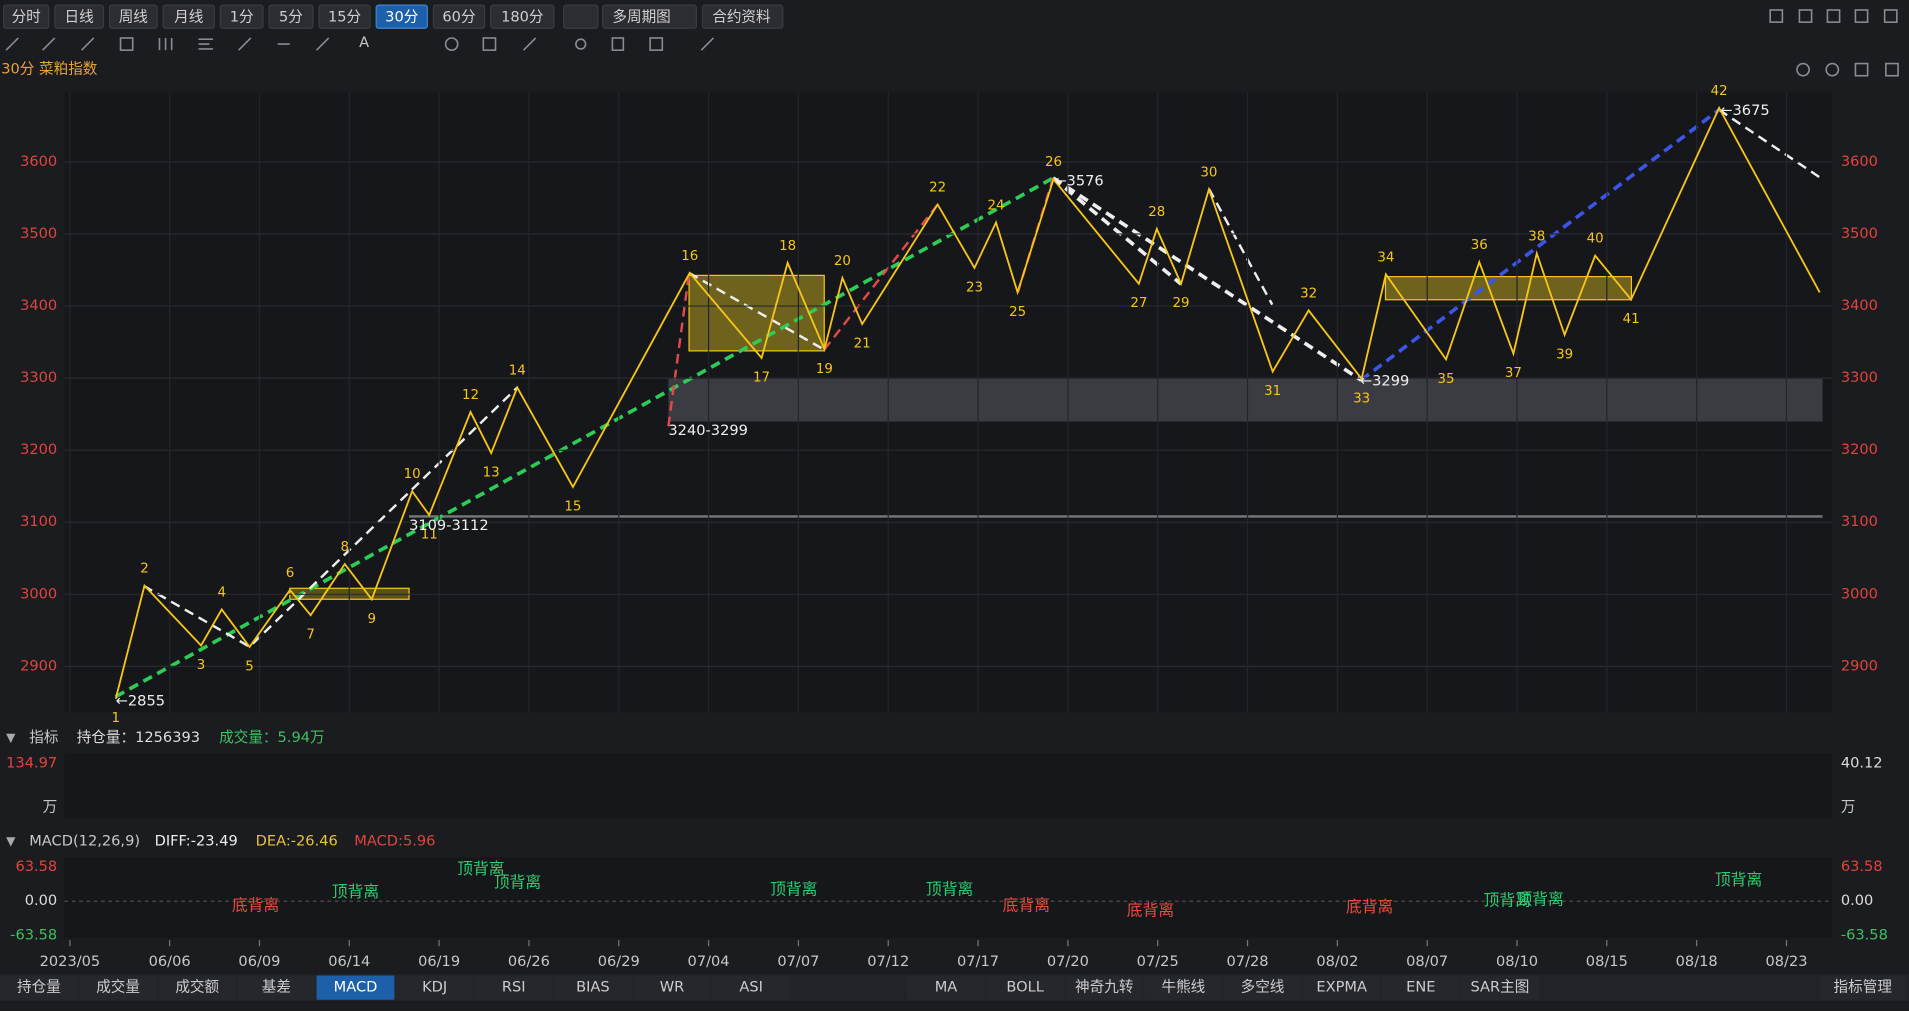 The image size is (1909, 1011). What do you see at coordinates (1862, 866) in the screenshot?
I see `macd-axis-label-right: 63.58` at bounding box center [1862, 866].